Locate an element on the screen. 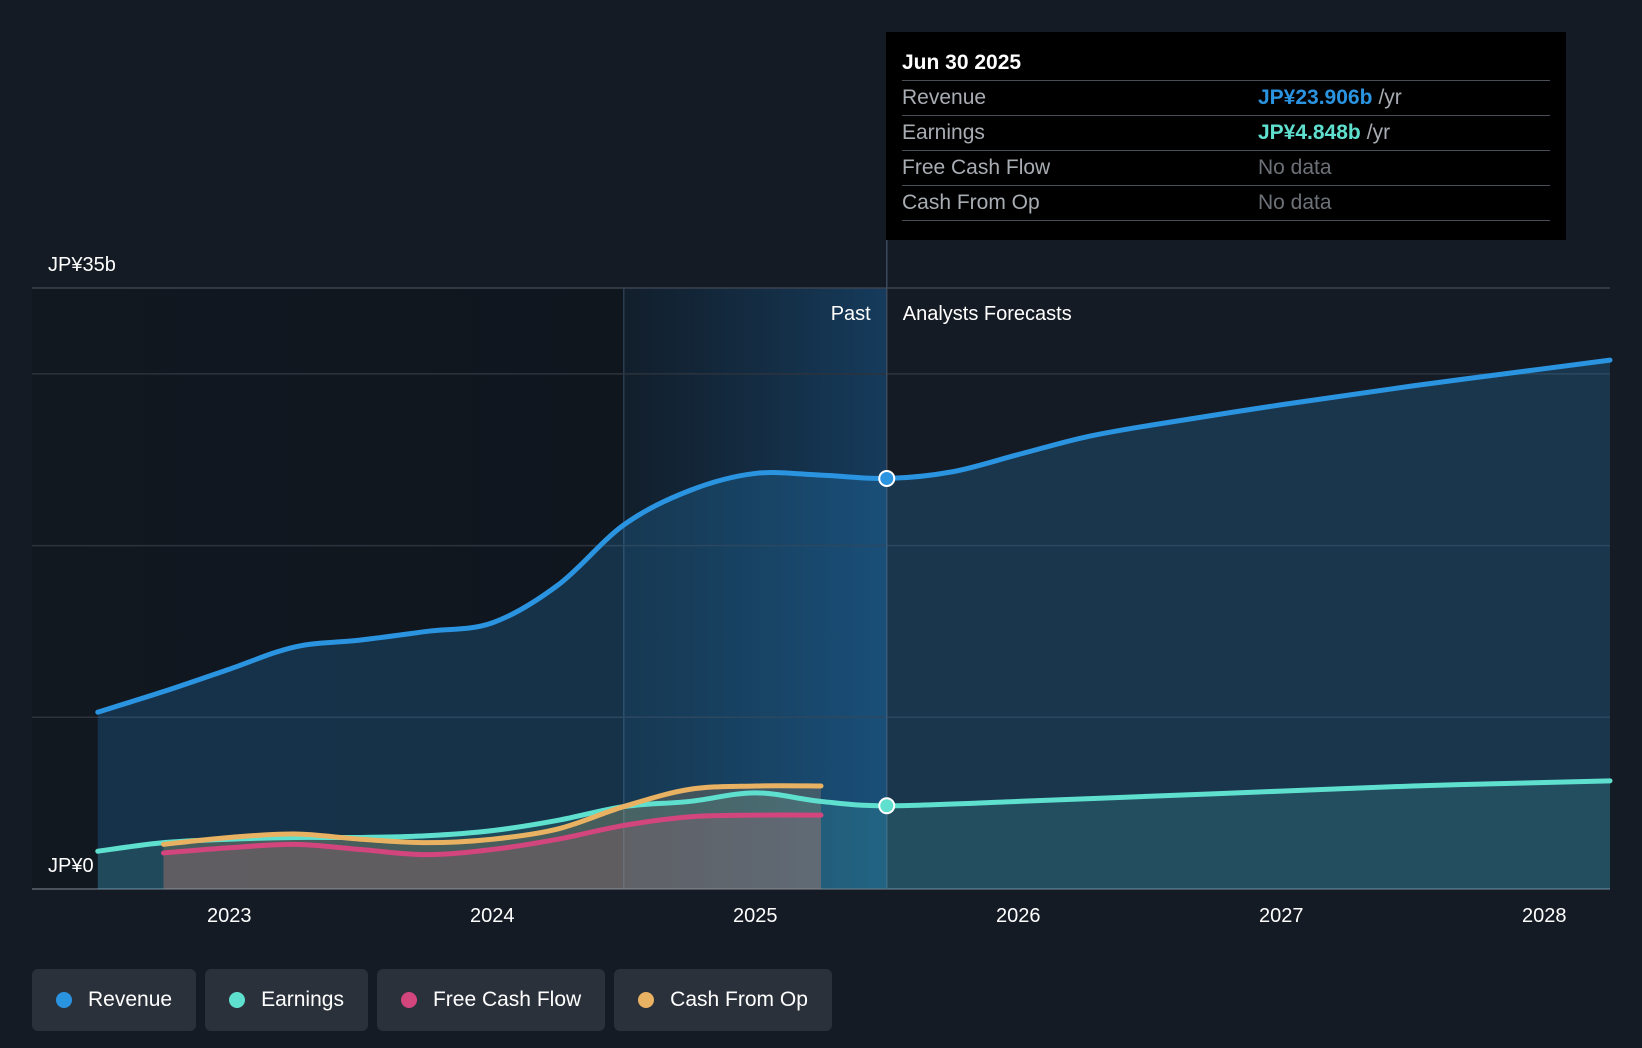  tooltip-label: Revenue is located at coordinates (944, 97).